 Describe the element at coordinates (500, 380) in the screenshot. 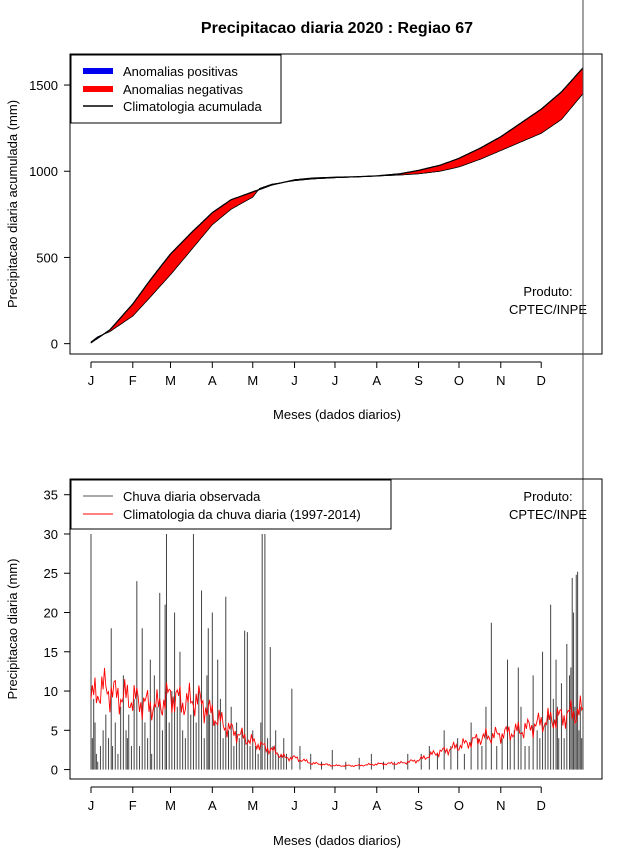

I see `cumulative-x-tick-label: N` at that location.